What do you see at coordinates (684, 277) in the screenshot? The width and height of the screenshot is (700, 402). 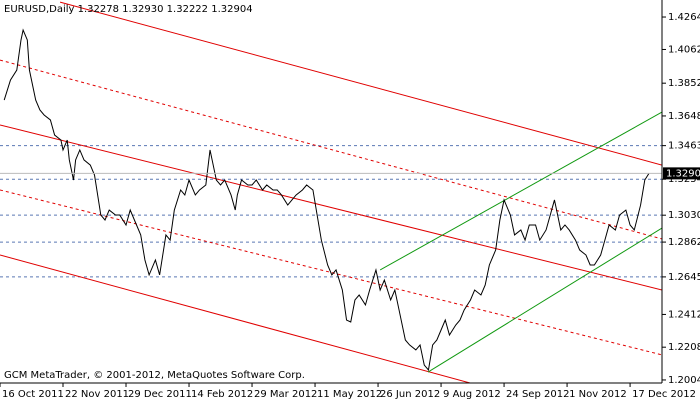 I see `level-label: 1.26457` at bounding box center [684, 277].